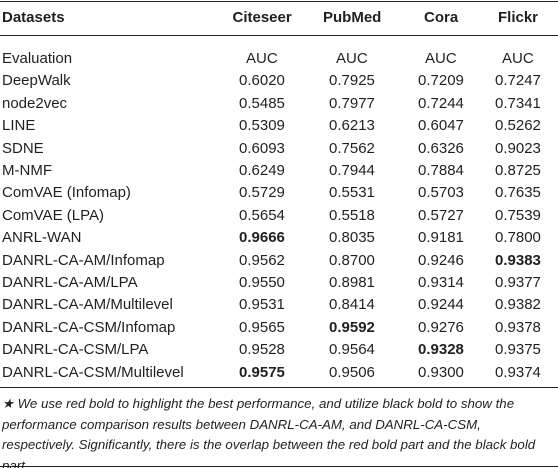 The image size is (558, 468). I want to click on value-cell: 0.6093, so click(262, 148).